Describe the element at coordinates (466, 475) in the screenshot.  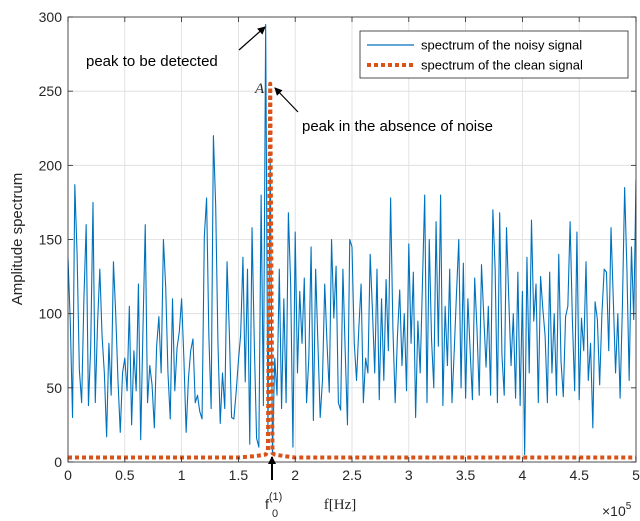
I see `x-tick-label: 3.5` at that location.